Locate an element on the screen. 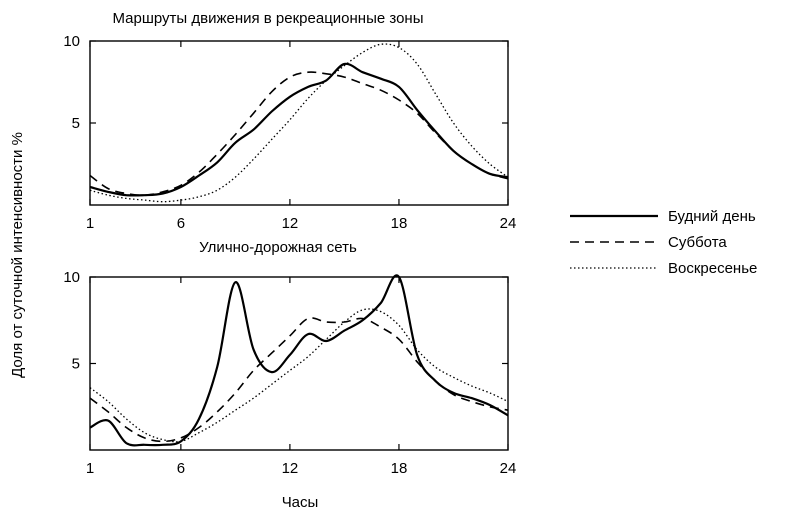  chart-title: Маршруты движения в рекреационные зоны is located at coordinates (267, 18).